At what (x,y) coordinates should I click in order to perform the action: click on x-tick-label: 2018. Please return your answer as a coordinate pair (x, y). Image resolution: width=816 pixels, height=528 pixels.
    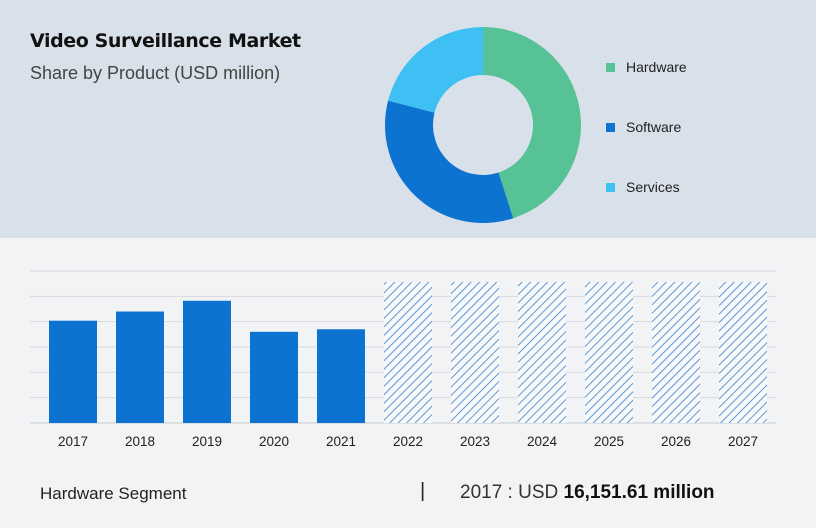
    Looking at the image, I should click on (140, 441).